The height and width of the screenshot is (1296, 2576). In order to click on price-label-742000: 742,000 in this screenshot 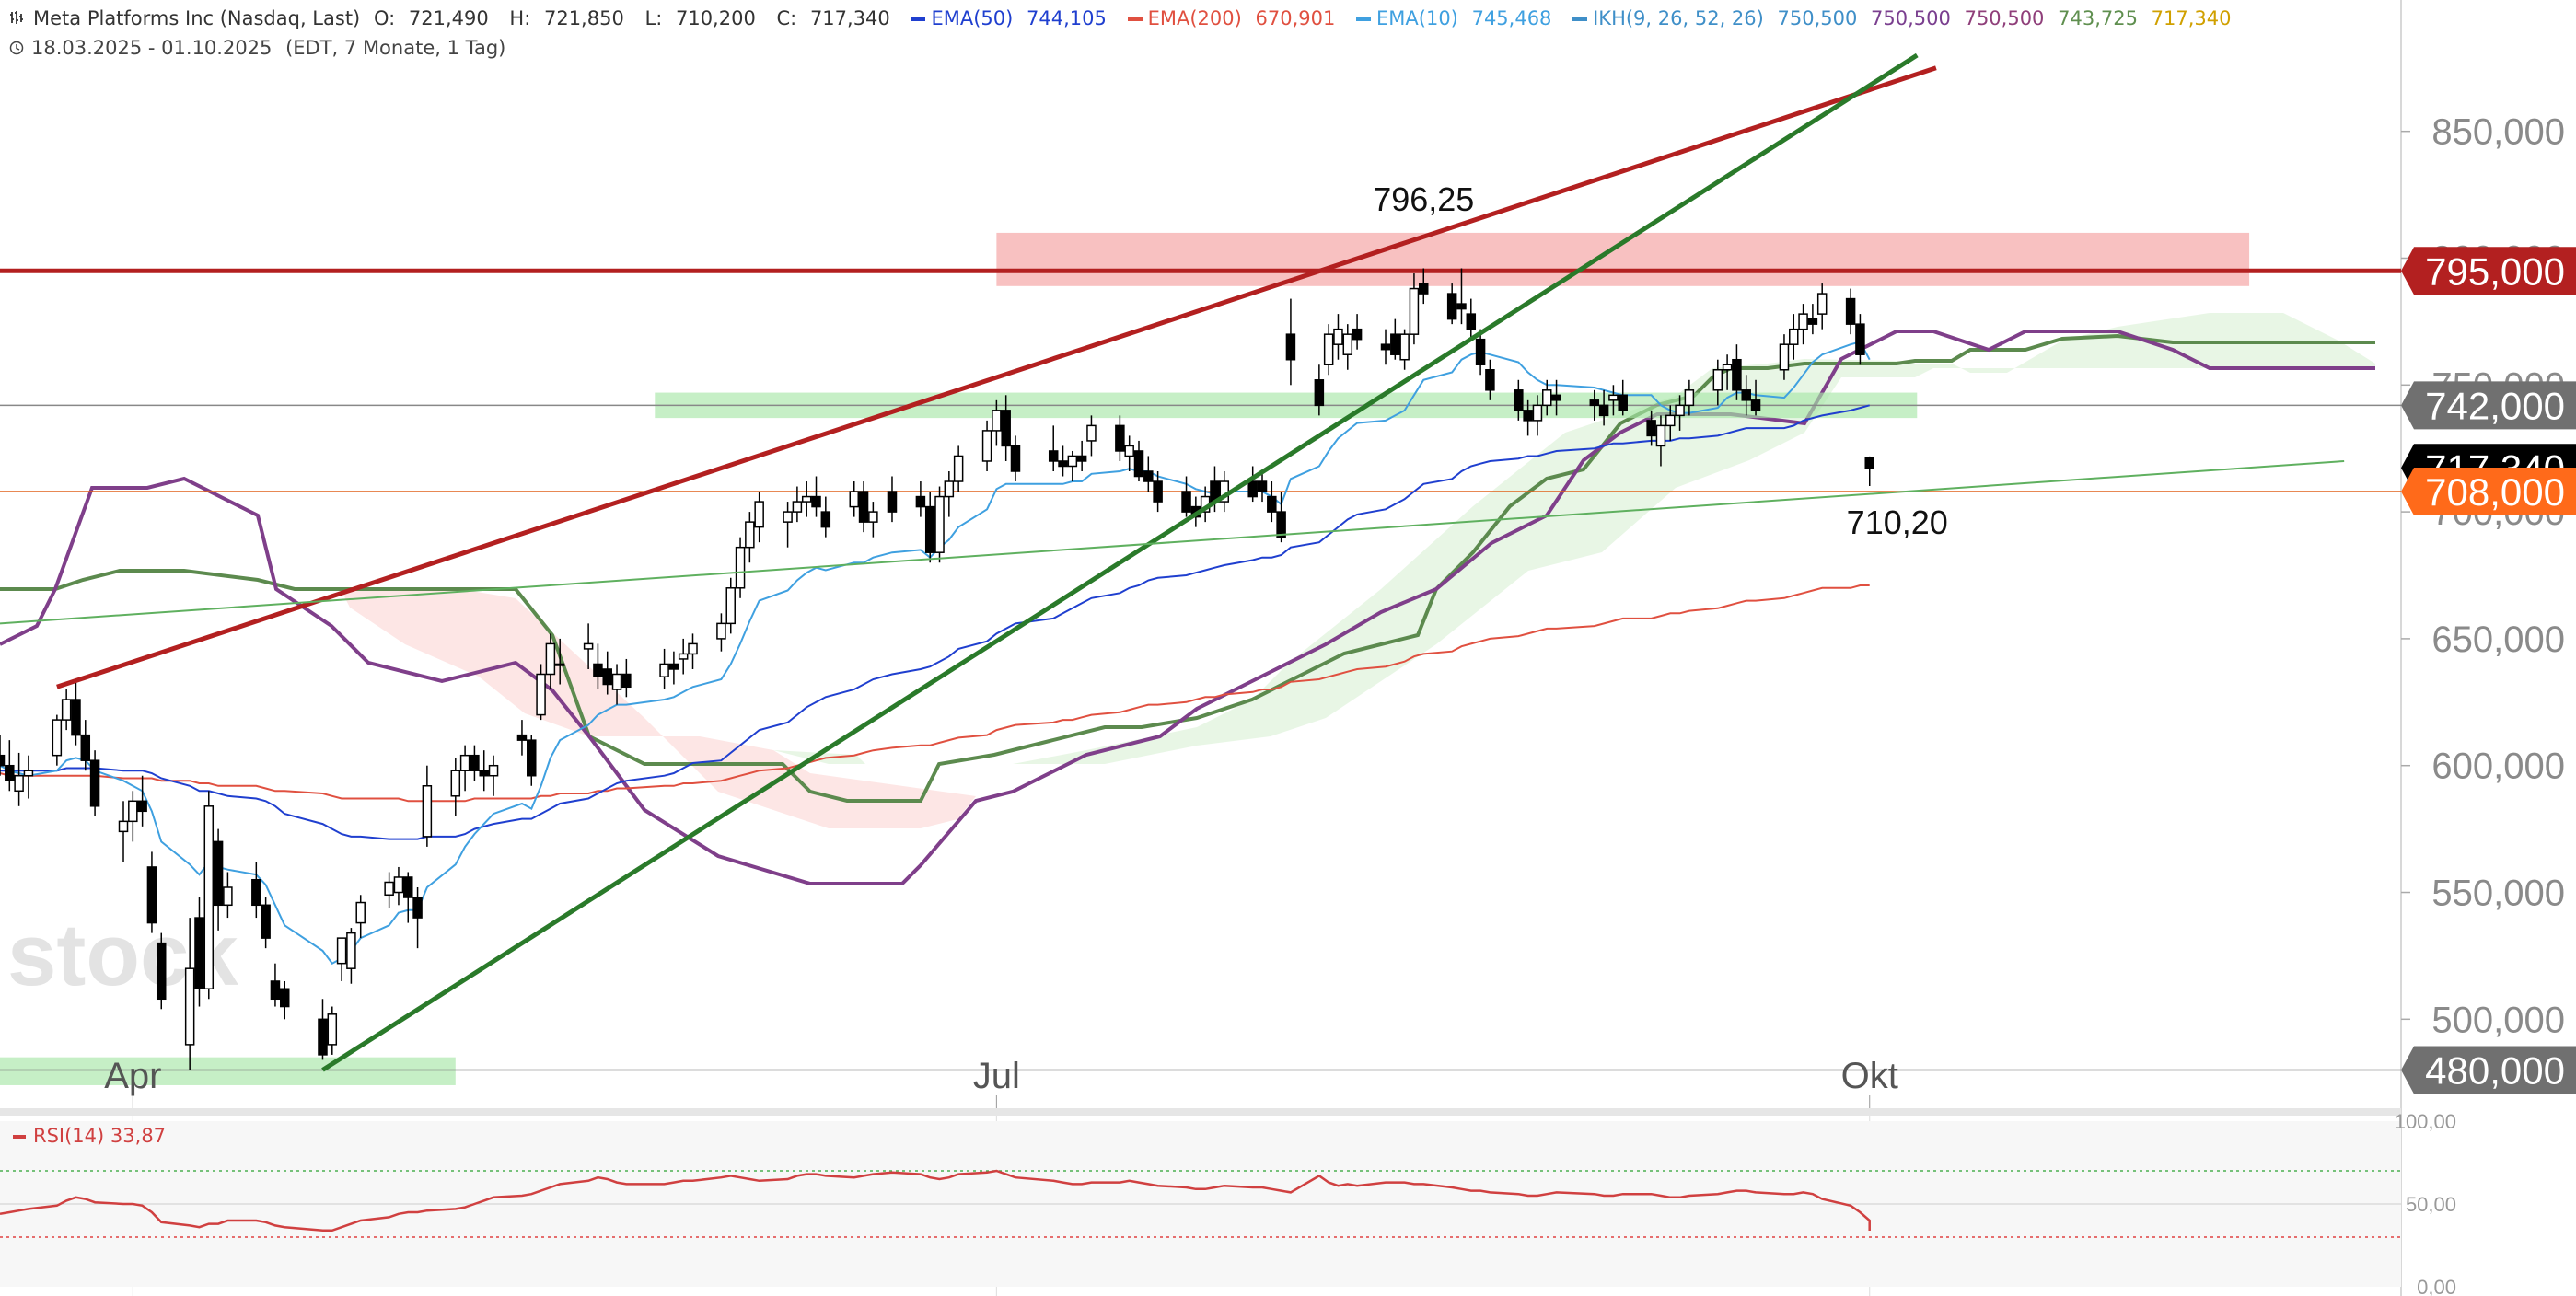, I will do `click(2488, 405)`.